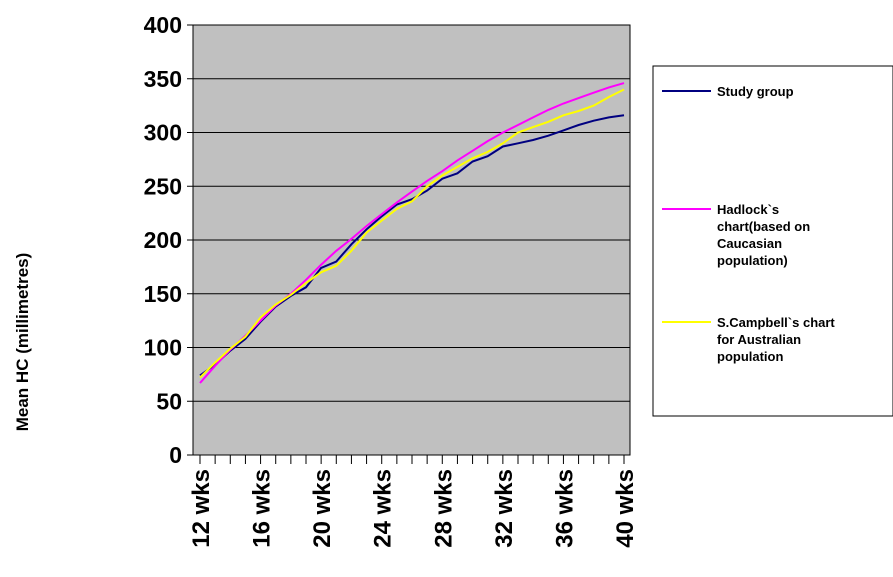 This screenshot has height=577, width=893. Describe the element at coordinates (763, 226) in the screenshot. I see `legend-label: chart(based on` at that location.